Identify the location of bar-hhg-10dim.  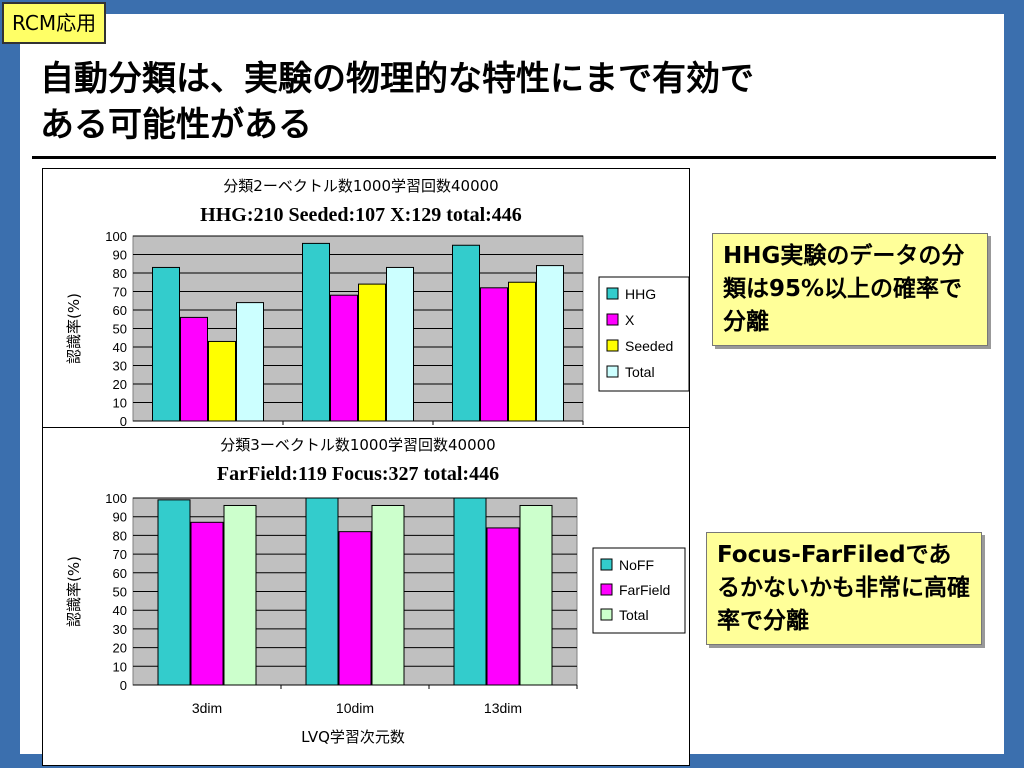
(316, 332).